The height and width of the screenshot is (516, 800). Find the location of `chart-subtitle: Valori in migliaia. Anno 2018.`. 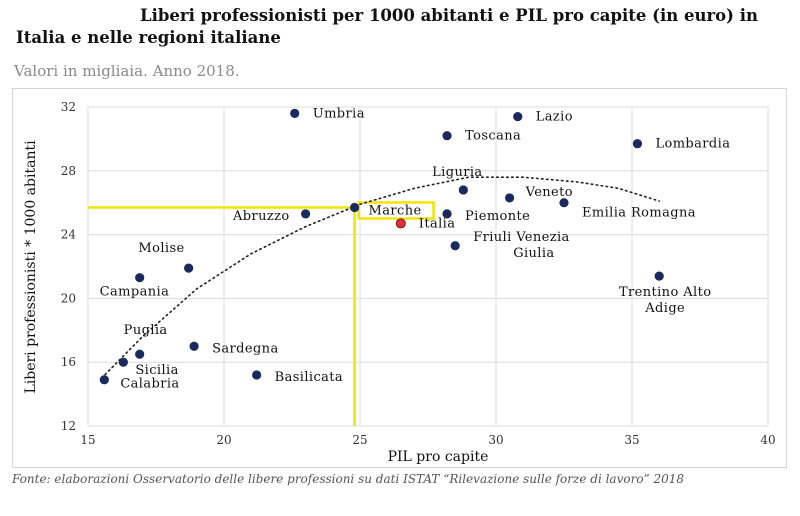

chart-subtitle: Valori in migliaia. Anno 2018. is located at coordinates (127, 71).